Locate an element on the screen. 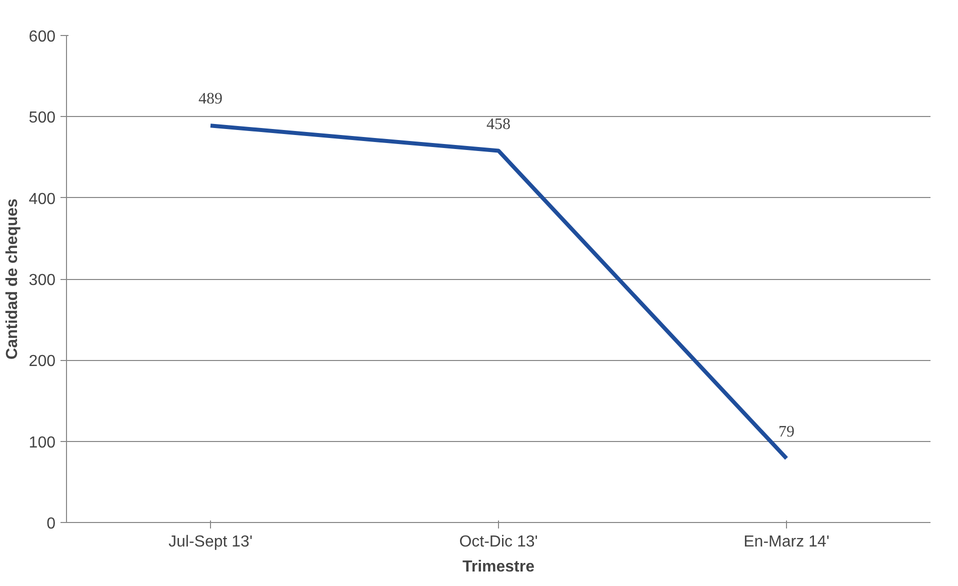  data-label: 458 is located at coordinates (498, 124).